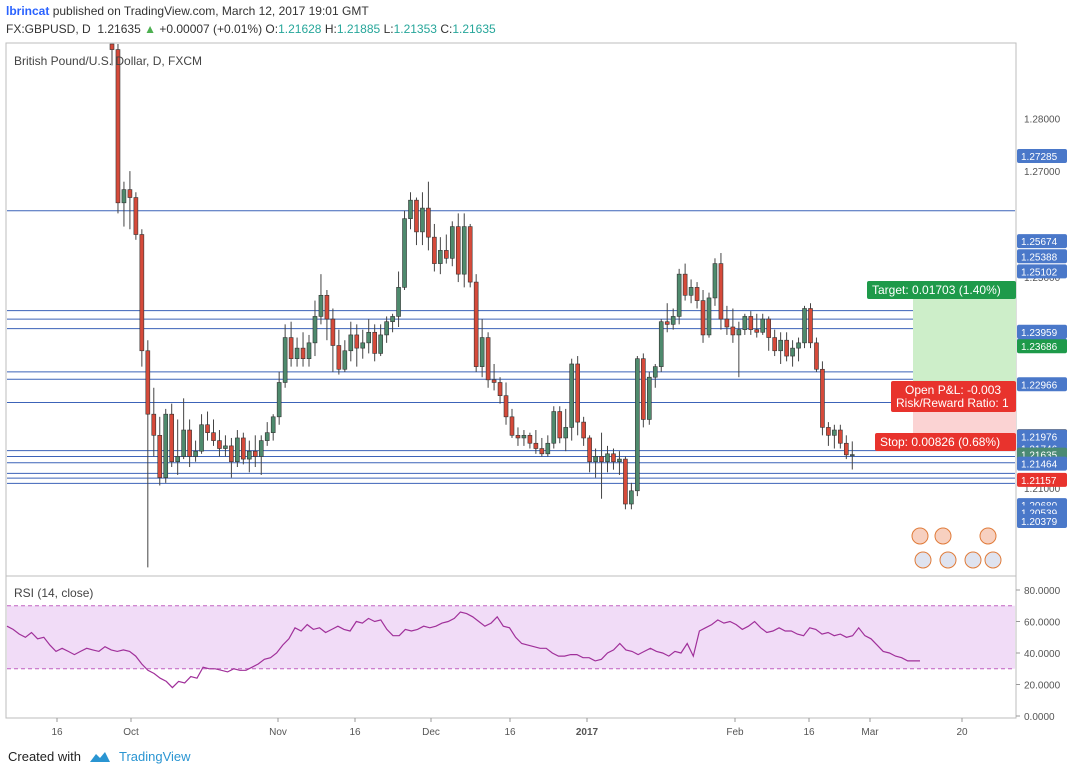  What do you see at coordinates (735, 732) in the screenshot?
I see `time-tick-label: Feb` at bounding box center [735, 732].